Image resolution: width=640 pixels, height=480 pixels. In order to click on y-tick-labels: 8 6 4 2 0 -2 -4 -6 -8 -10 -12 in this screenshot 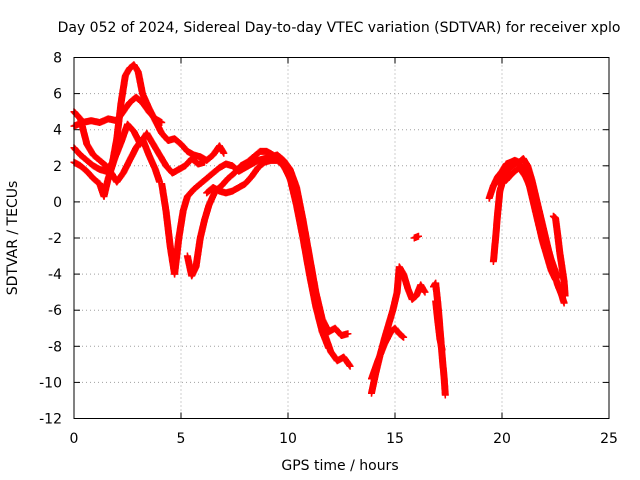, I will do `click(50, 239)`.